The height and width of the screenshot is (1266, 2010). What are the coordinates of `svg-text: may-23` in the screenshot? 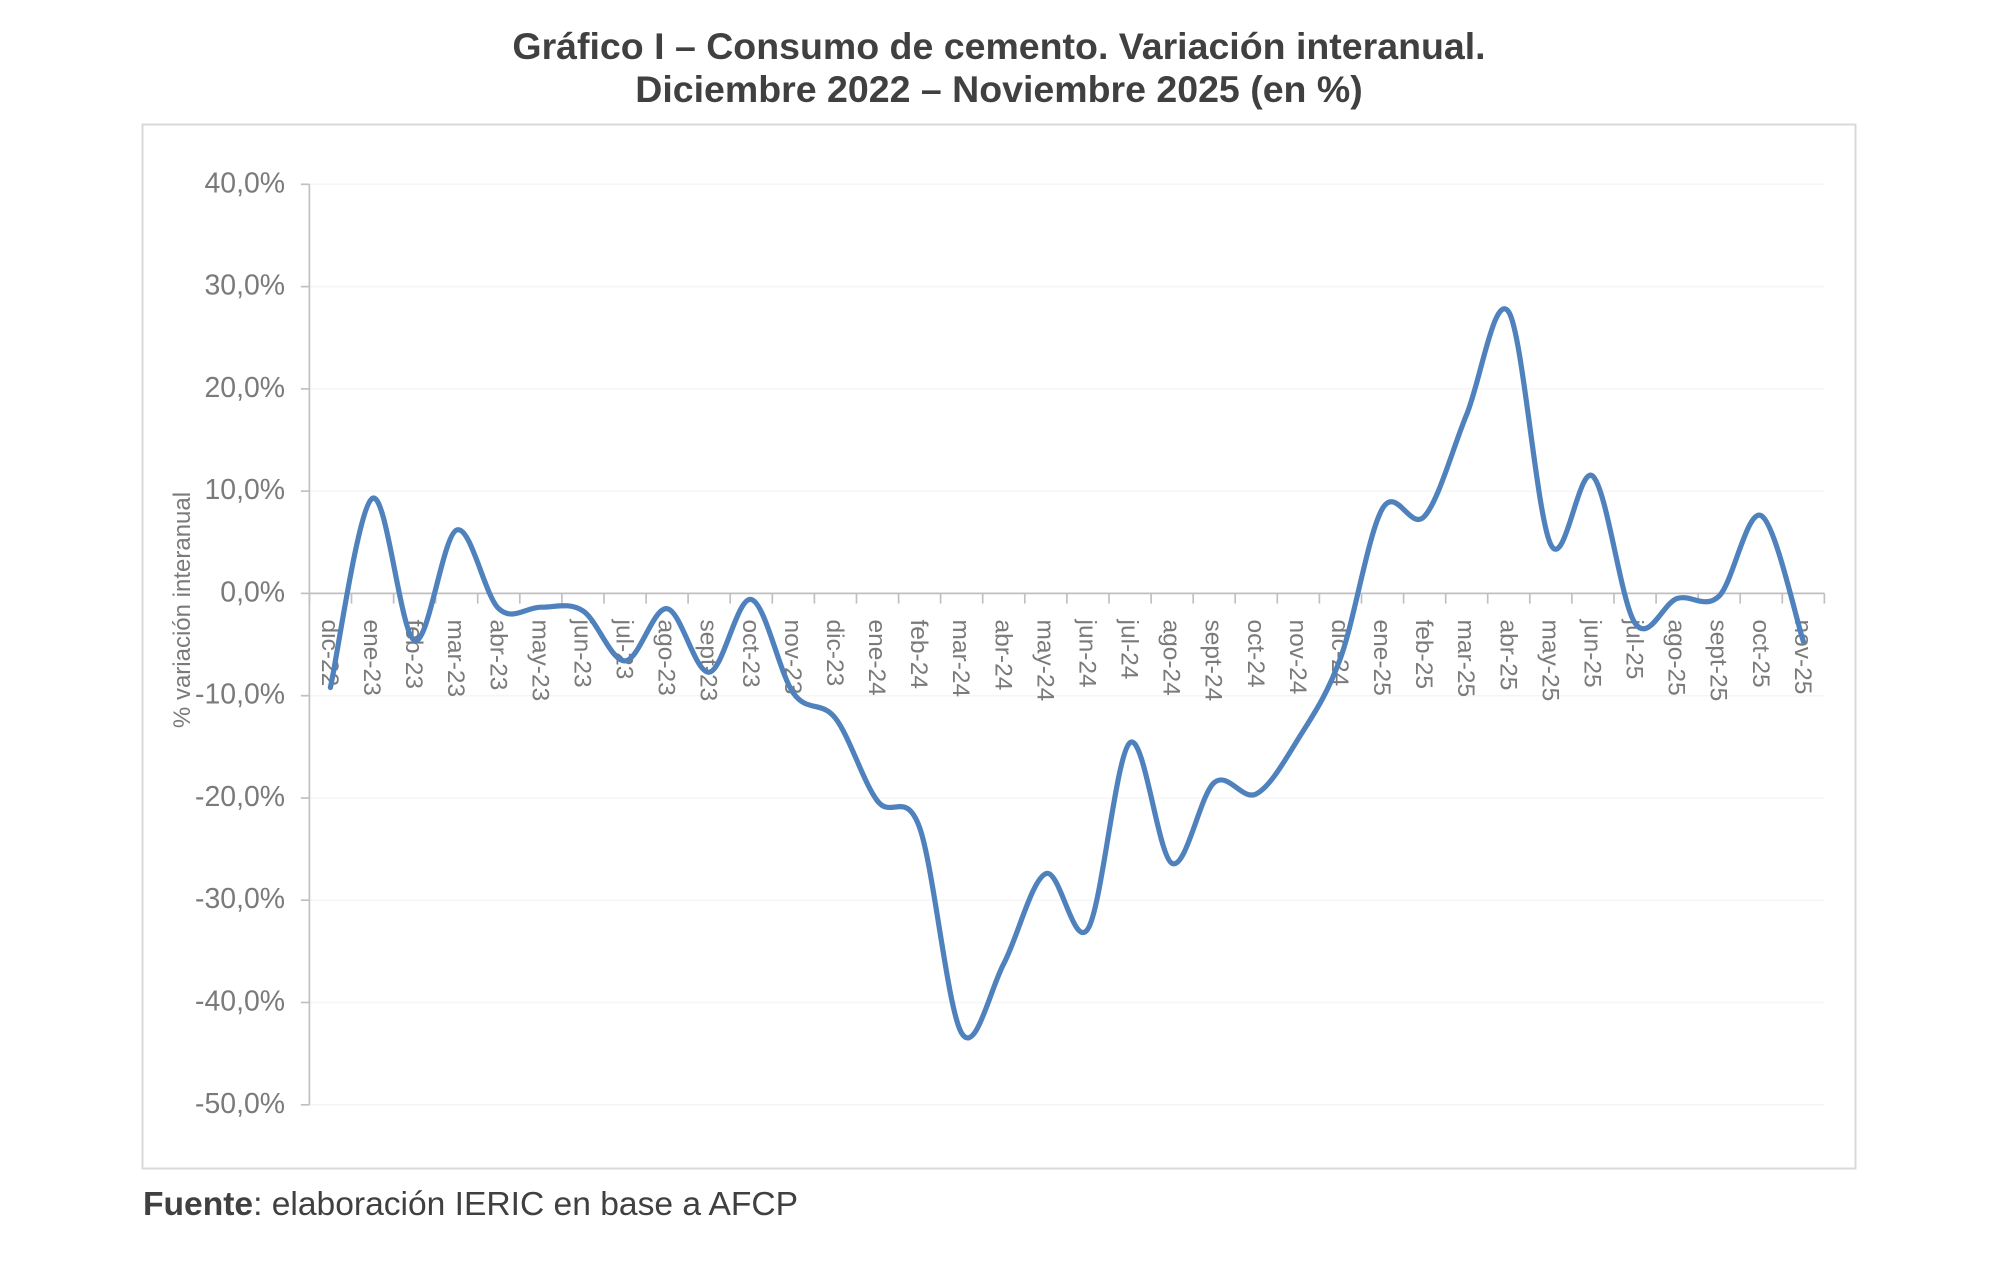 It's located at (539, 661).